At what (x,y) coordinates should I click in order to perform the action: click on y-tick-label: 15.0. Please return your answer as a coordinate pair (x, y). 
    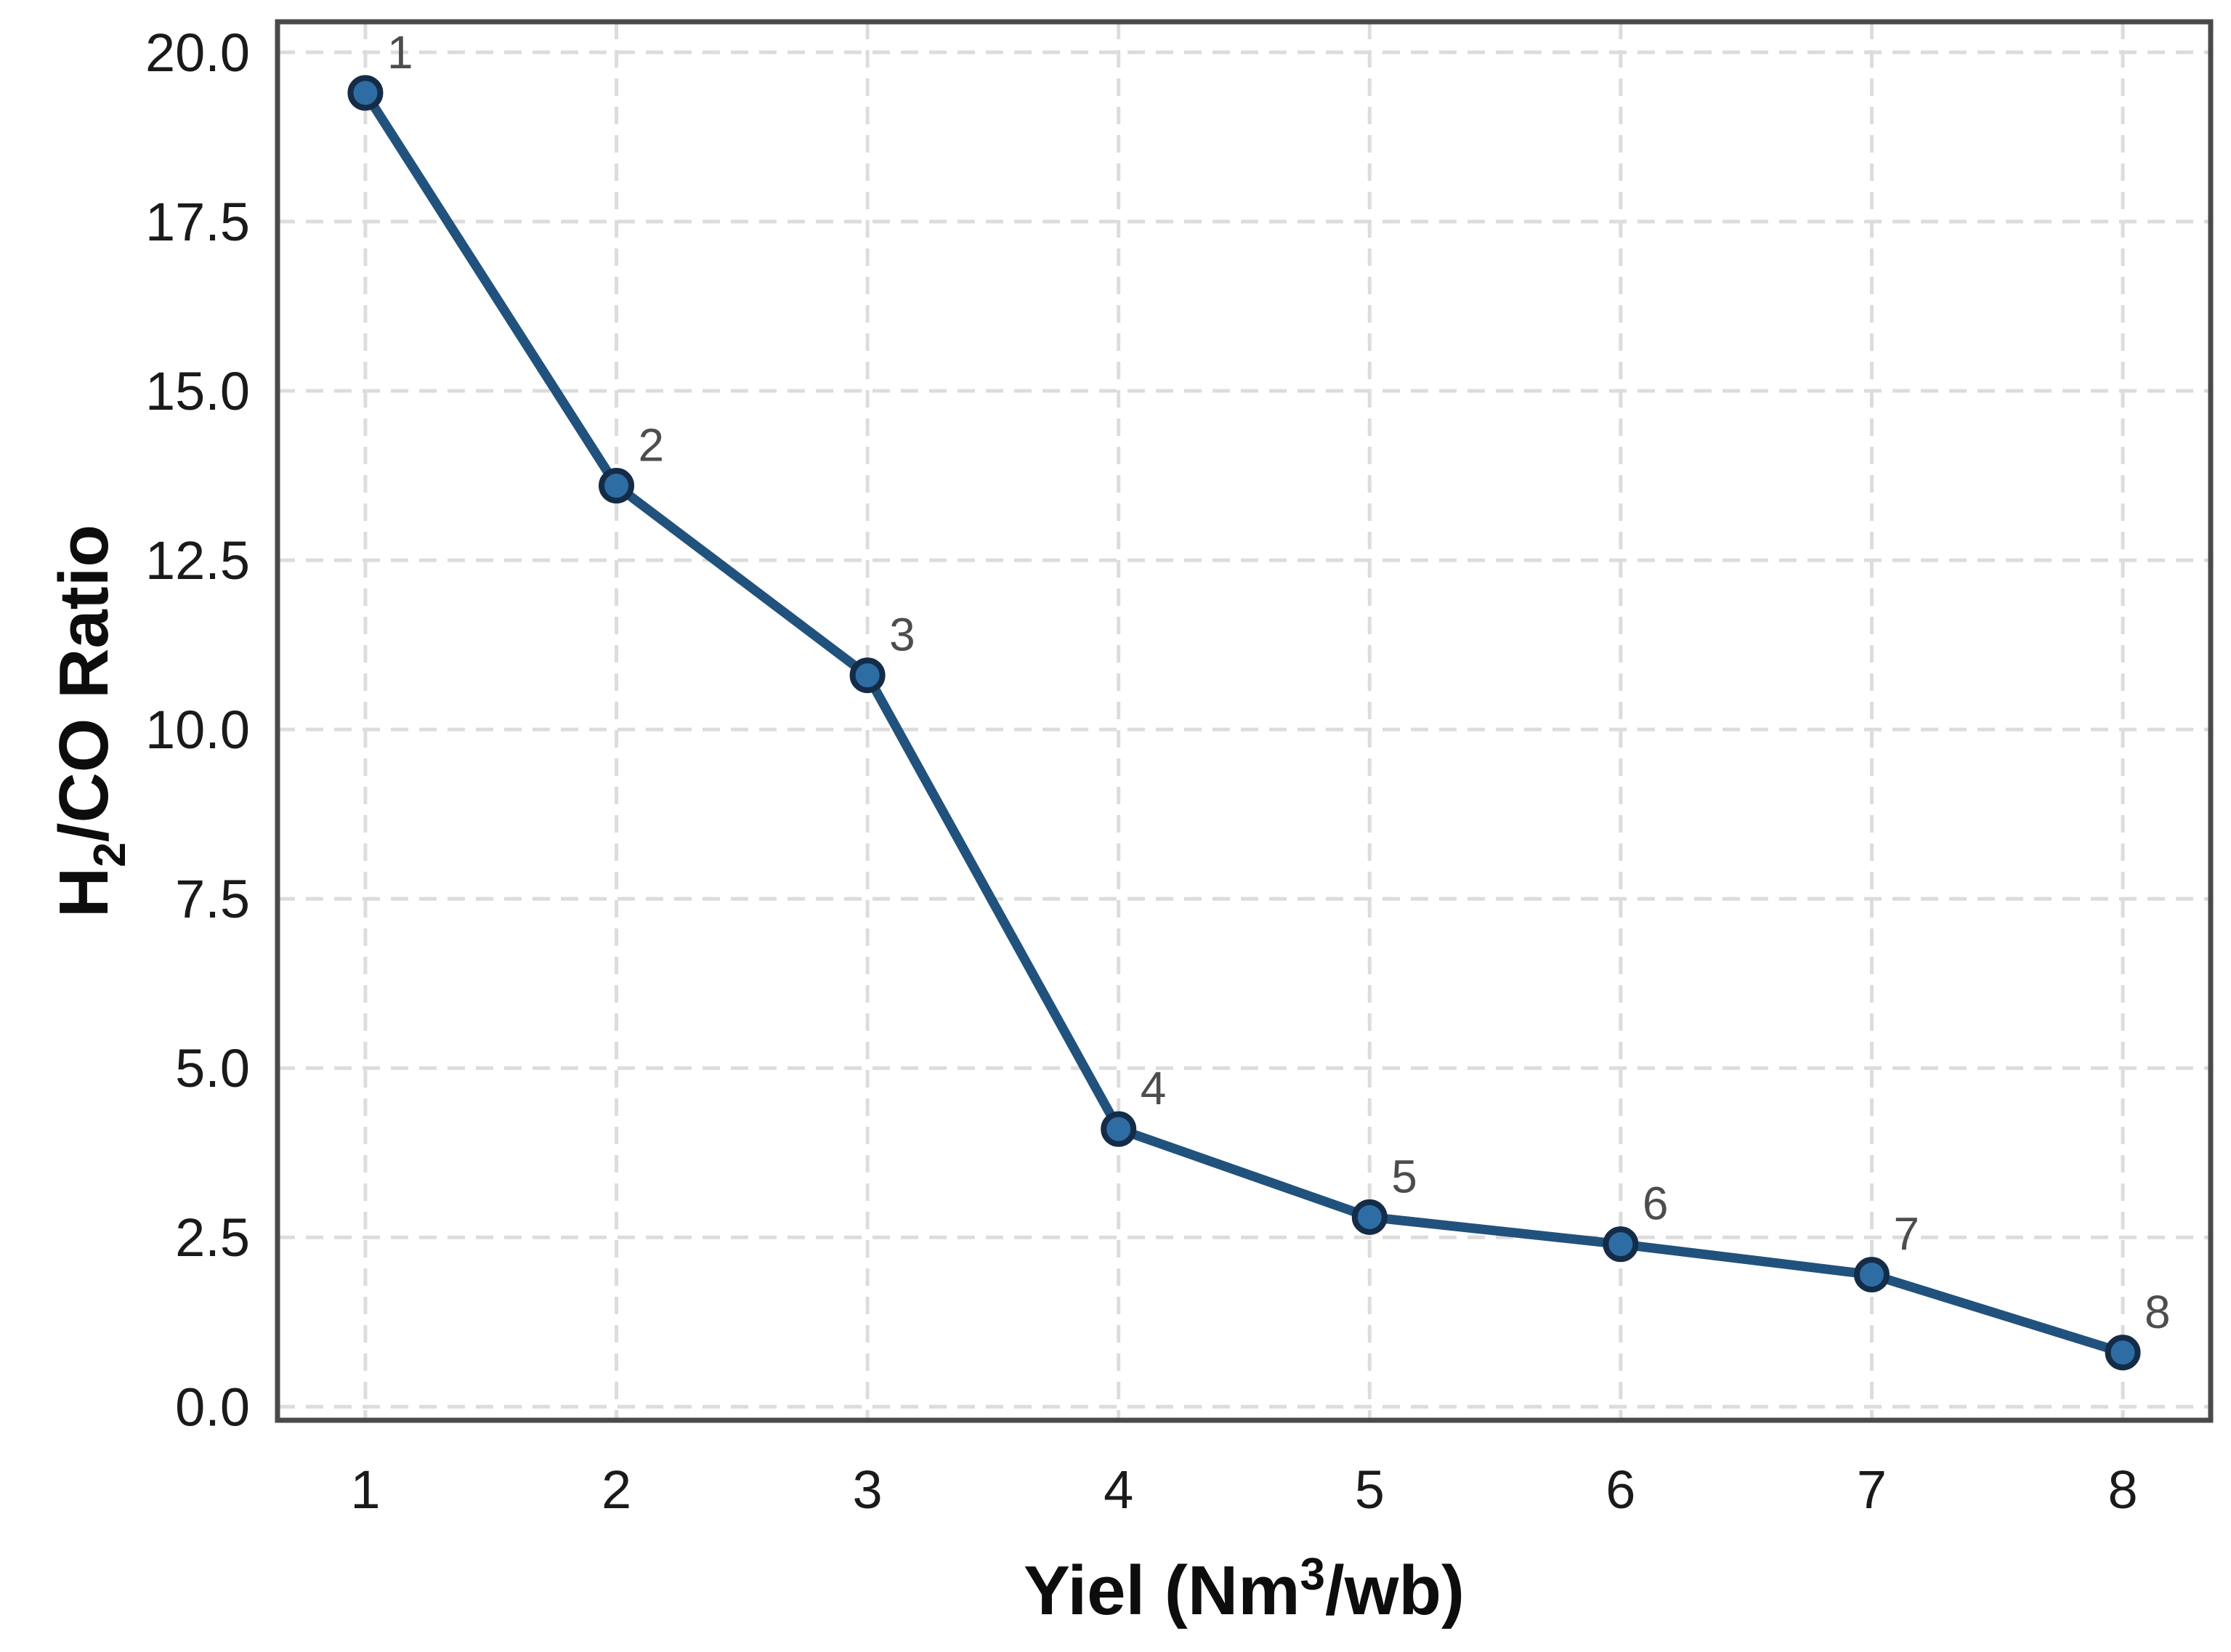
    Looking at the image, I should click on (197, 391).